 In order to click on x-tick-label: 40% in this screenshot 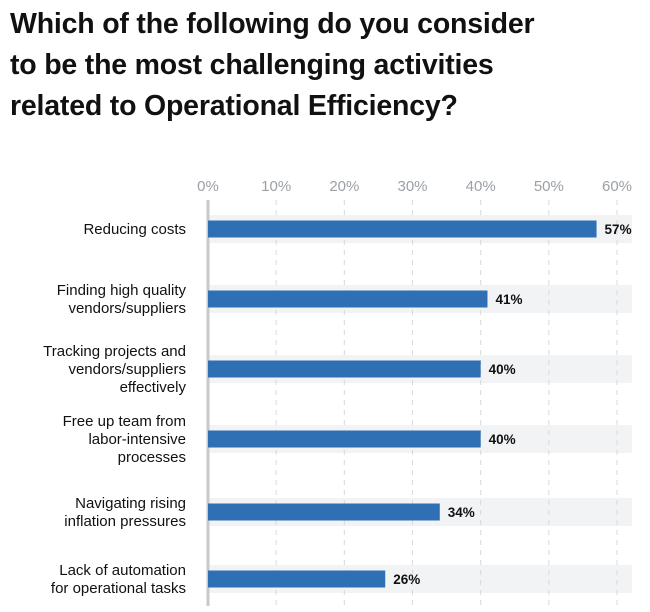, I will do `click(481, 186)`.